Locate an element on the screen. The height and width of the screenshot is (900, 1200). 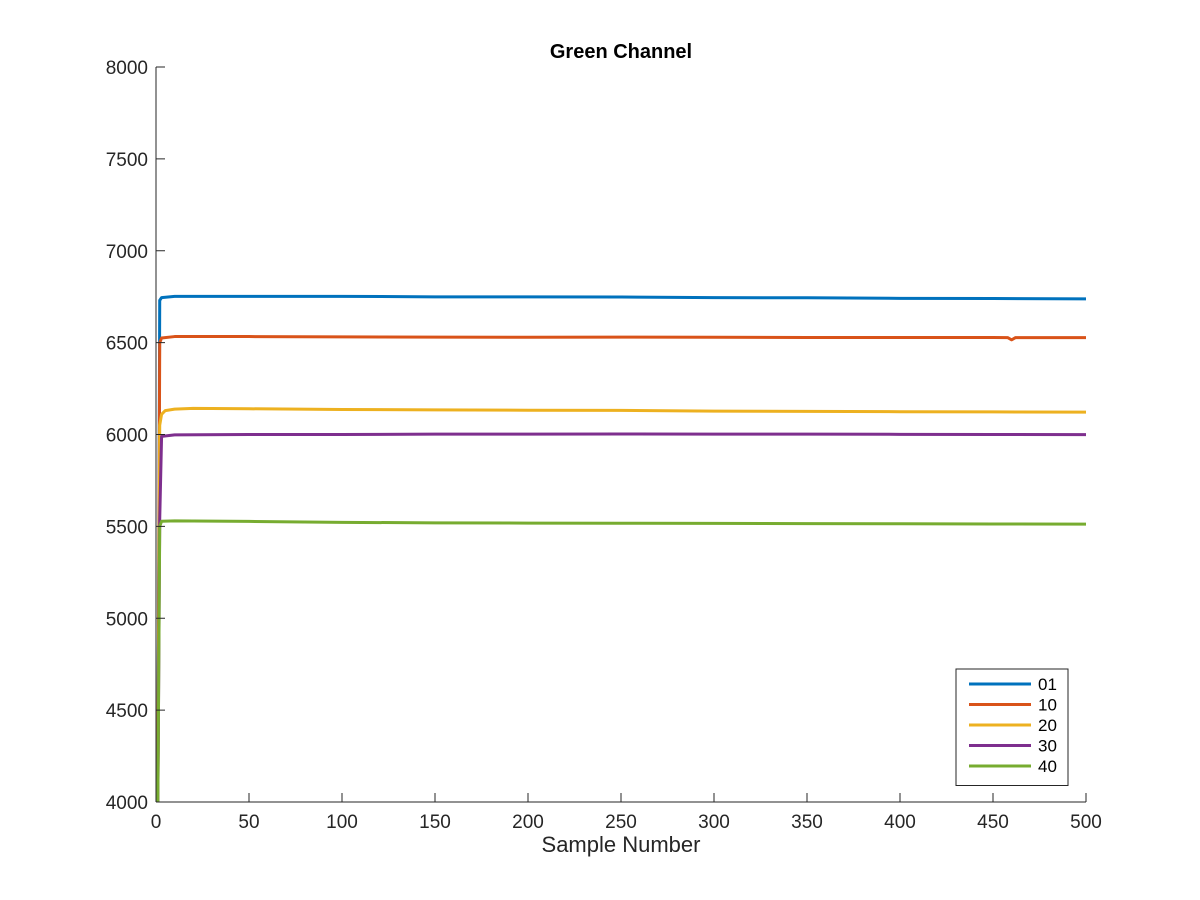
y-axis-ticks: 4000 4500 5000 5500 6000 6500 7000 7500 8000 is located at coordinates (135, 436).